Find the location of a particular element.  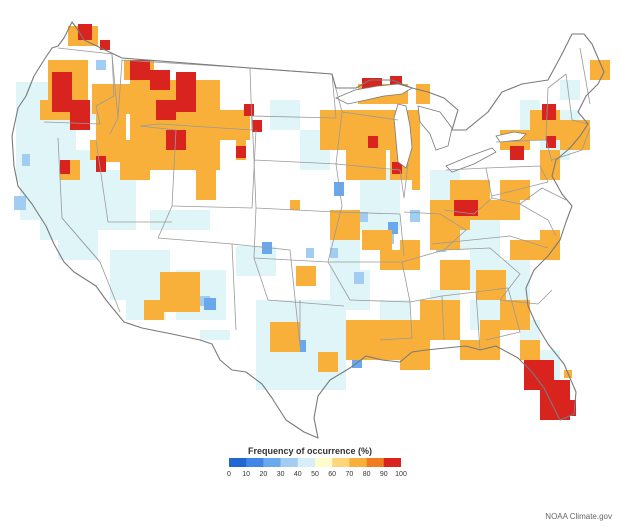

legend-title-text: Frequency of occurrence is located at coordinates (301, 451).